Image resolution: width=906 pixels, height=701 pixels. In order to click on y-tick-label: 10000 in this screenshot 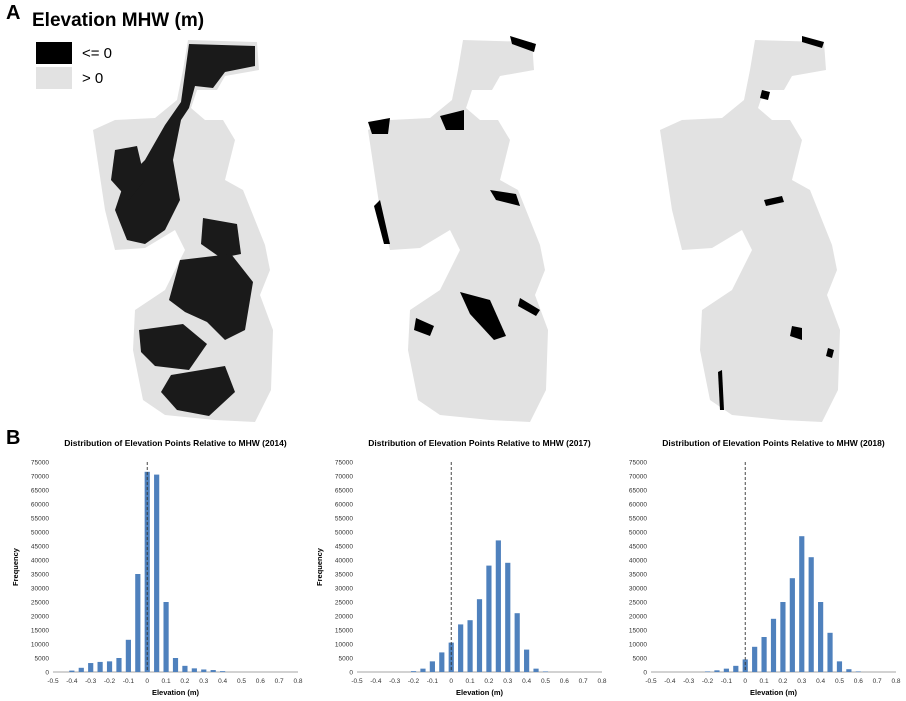, I will do `click(344, 645)`.